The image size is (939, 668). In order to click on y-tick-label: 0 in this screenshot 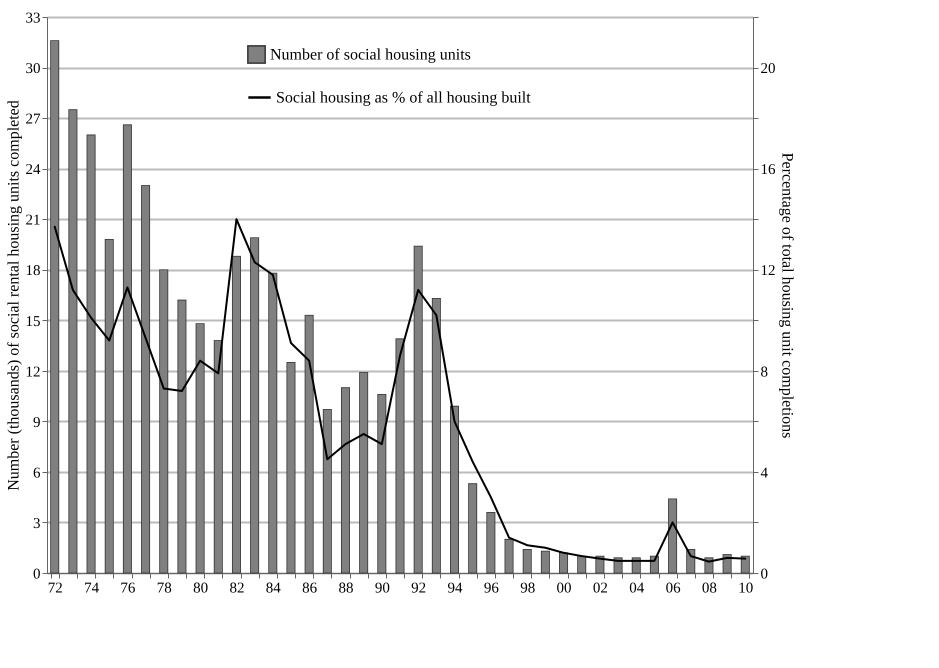, I will do `click(36, 574)`.